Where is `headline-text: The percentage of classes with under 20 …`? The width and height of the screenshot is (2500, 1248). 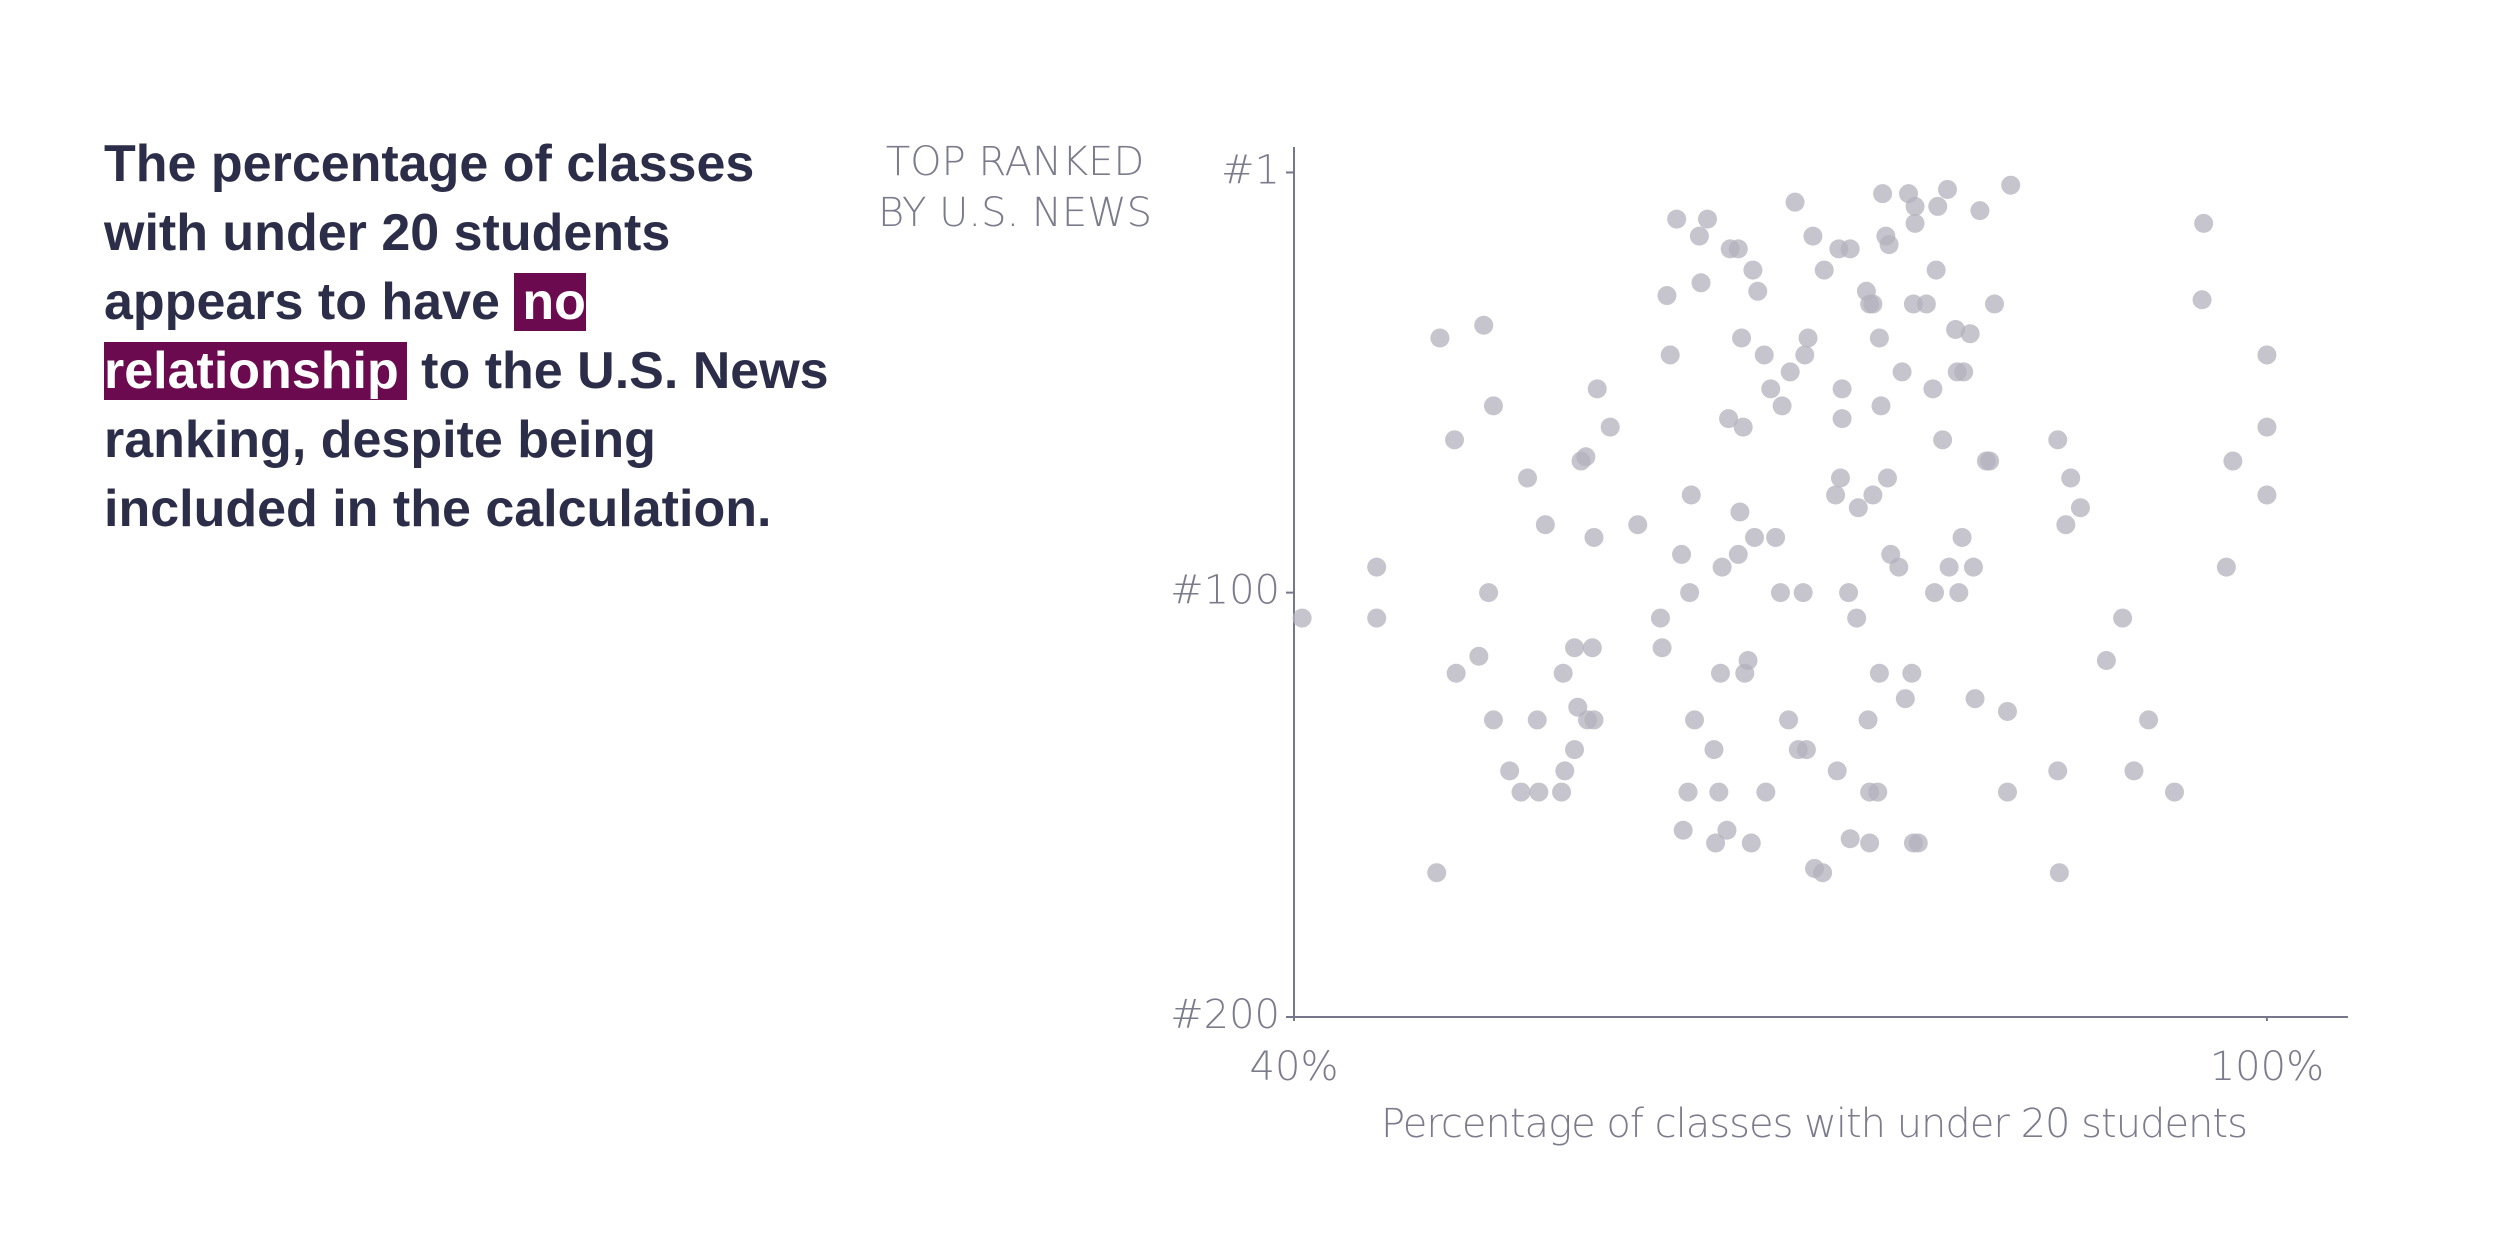
headline-text: The percentage of classes with under 20 … is located at coordinates (429, 233).